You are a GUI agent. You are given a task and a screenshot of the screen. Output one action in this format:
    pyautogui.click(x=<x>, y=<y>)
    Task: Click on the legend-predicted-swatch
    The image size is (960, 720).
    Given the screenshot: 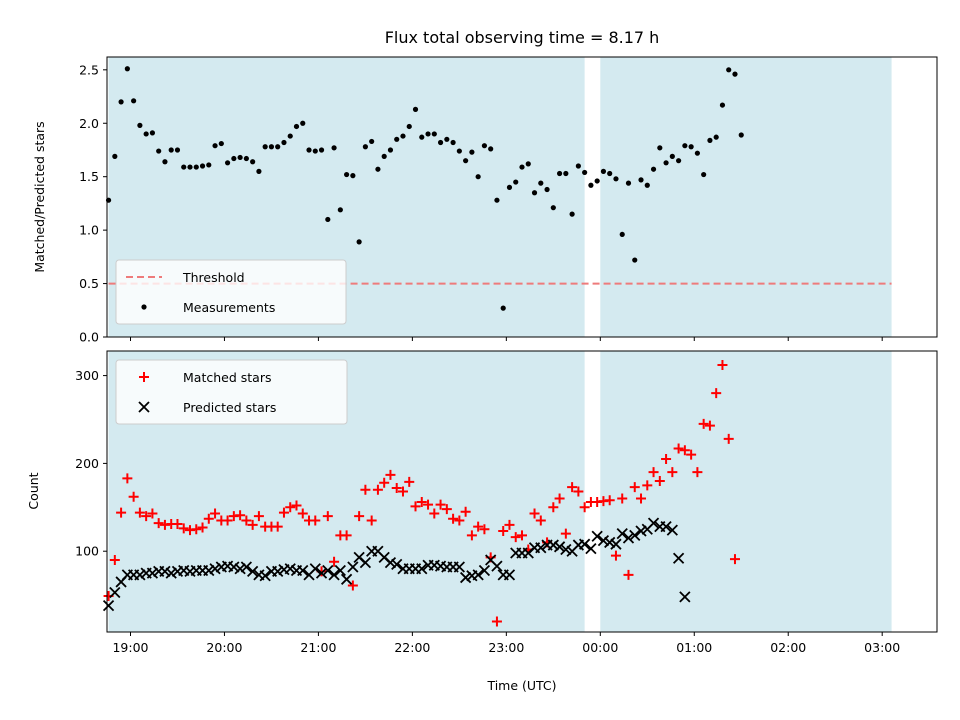 What is the action you would take?
    pyautogui.click(x=144, y=407)
    